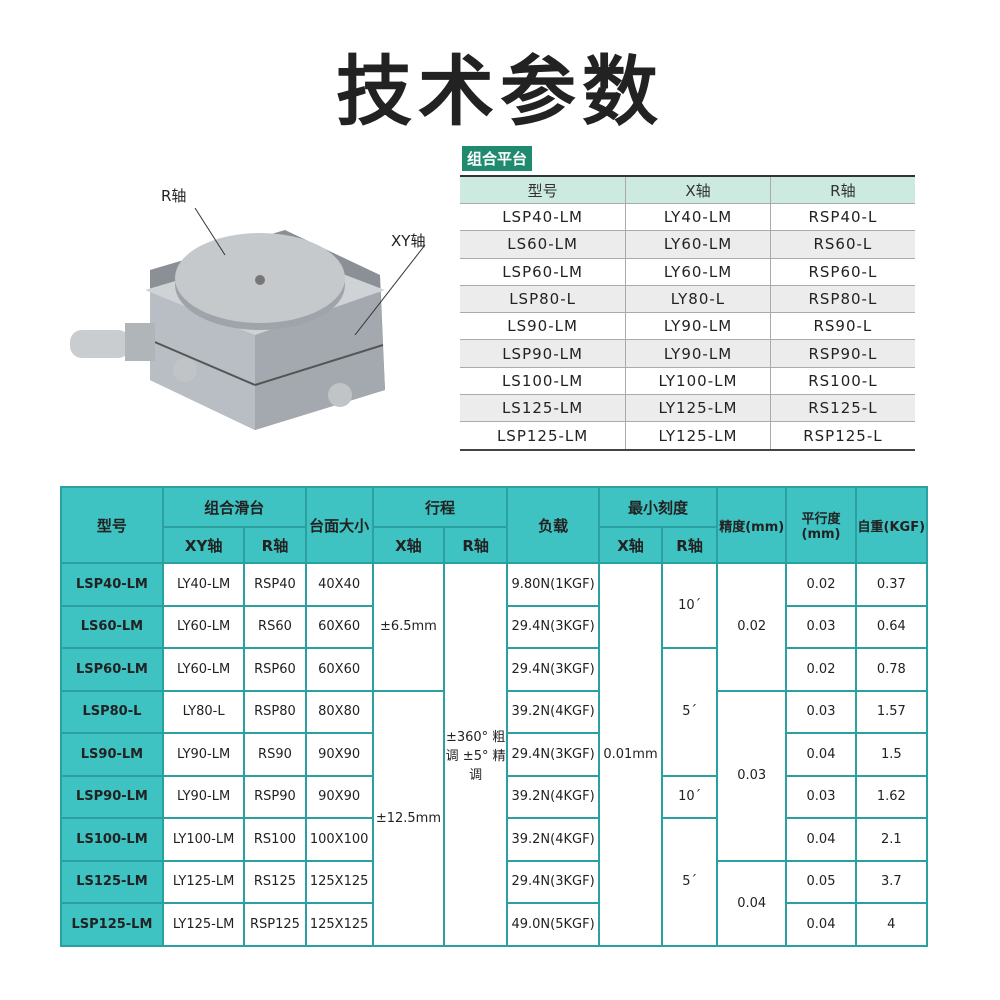  Describe the element at coordinates (630, 754) in the screenshot. I see `scale-x-cell: 0.01mm` at that location.